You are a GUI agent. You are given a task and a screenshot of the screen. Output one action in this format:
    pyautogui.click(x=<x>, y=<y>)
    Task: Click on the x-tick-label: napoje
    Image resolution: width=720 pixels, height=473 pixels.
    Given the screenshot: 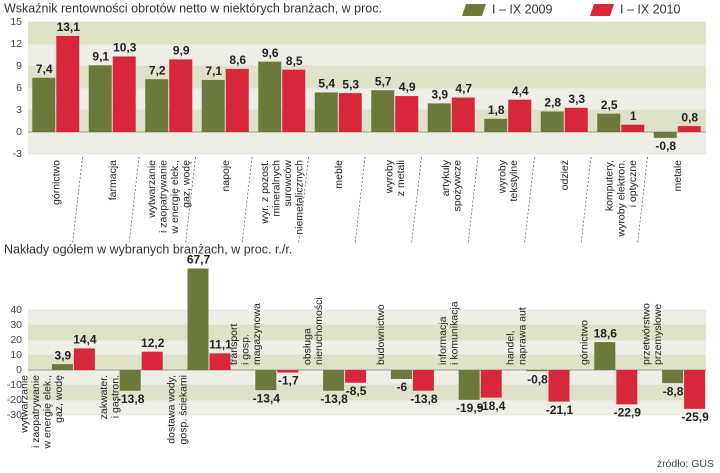 What is the action you would take?
    pyautogui.click(x=226, y=176)
    